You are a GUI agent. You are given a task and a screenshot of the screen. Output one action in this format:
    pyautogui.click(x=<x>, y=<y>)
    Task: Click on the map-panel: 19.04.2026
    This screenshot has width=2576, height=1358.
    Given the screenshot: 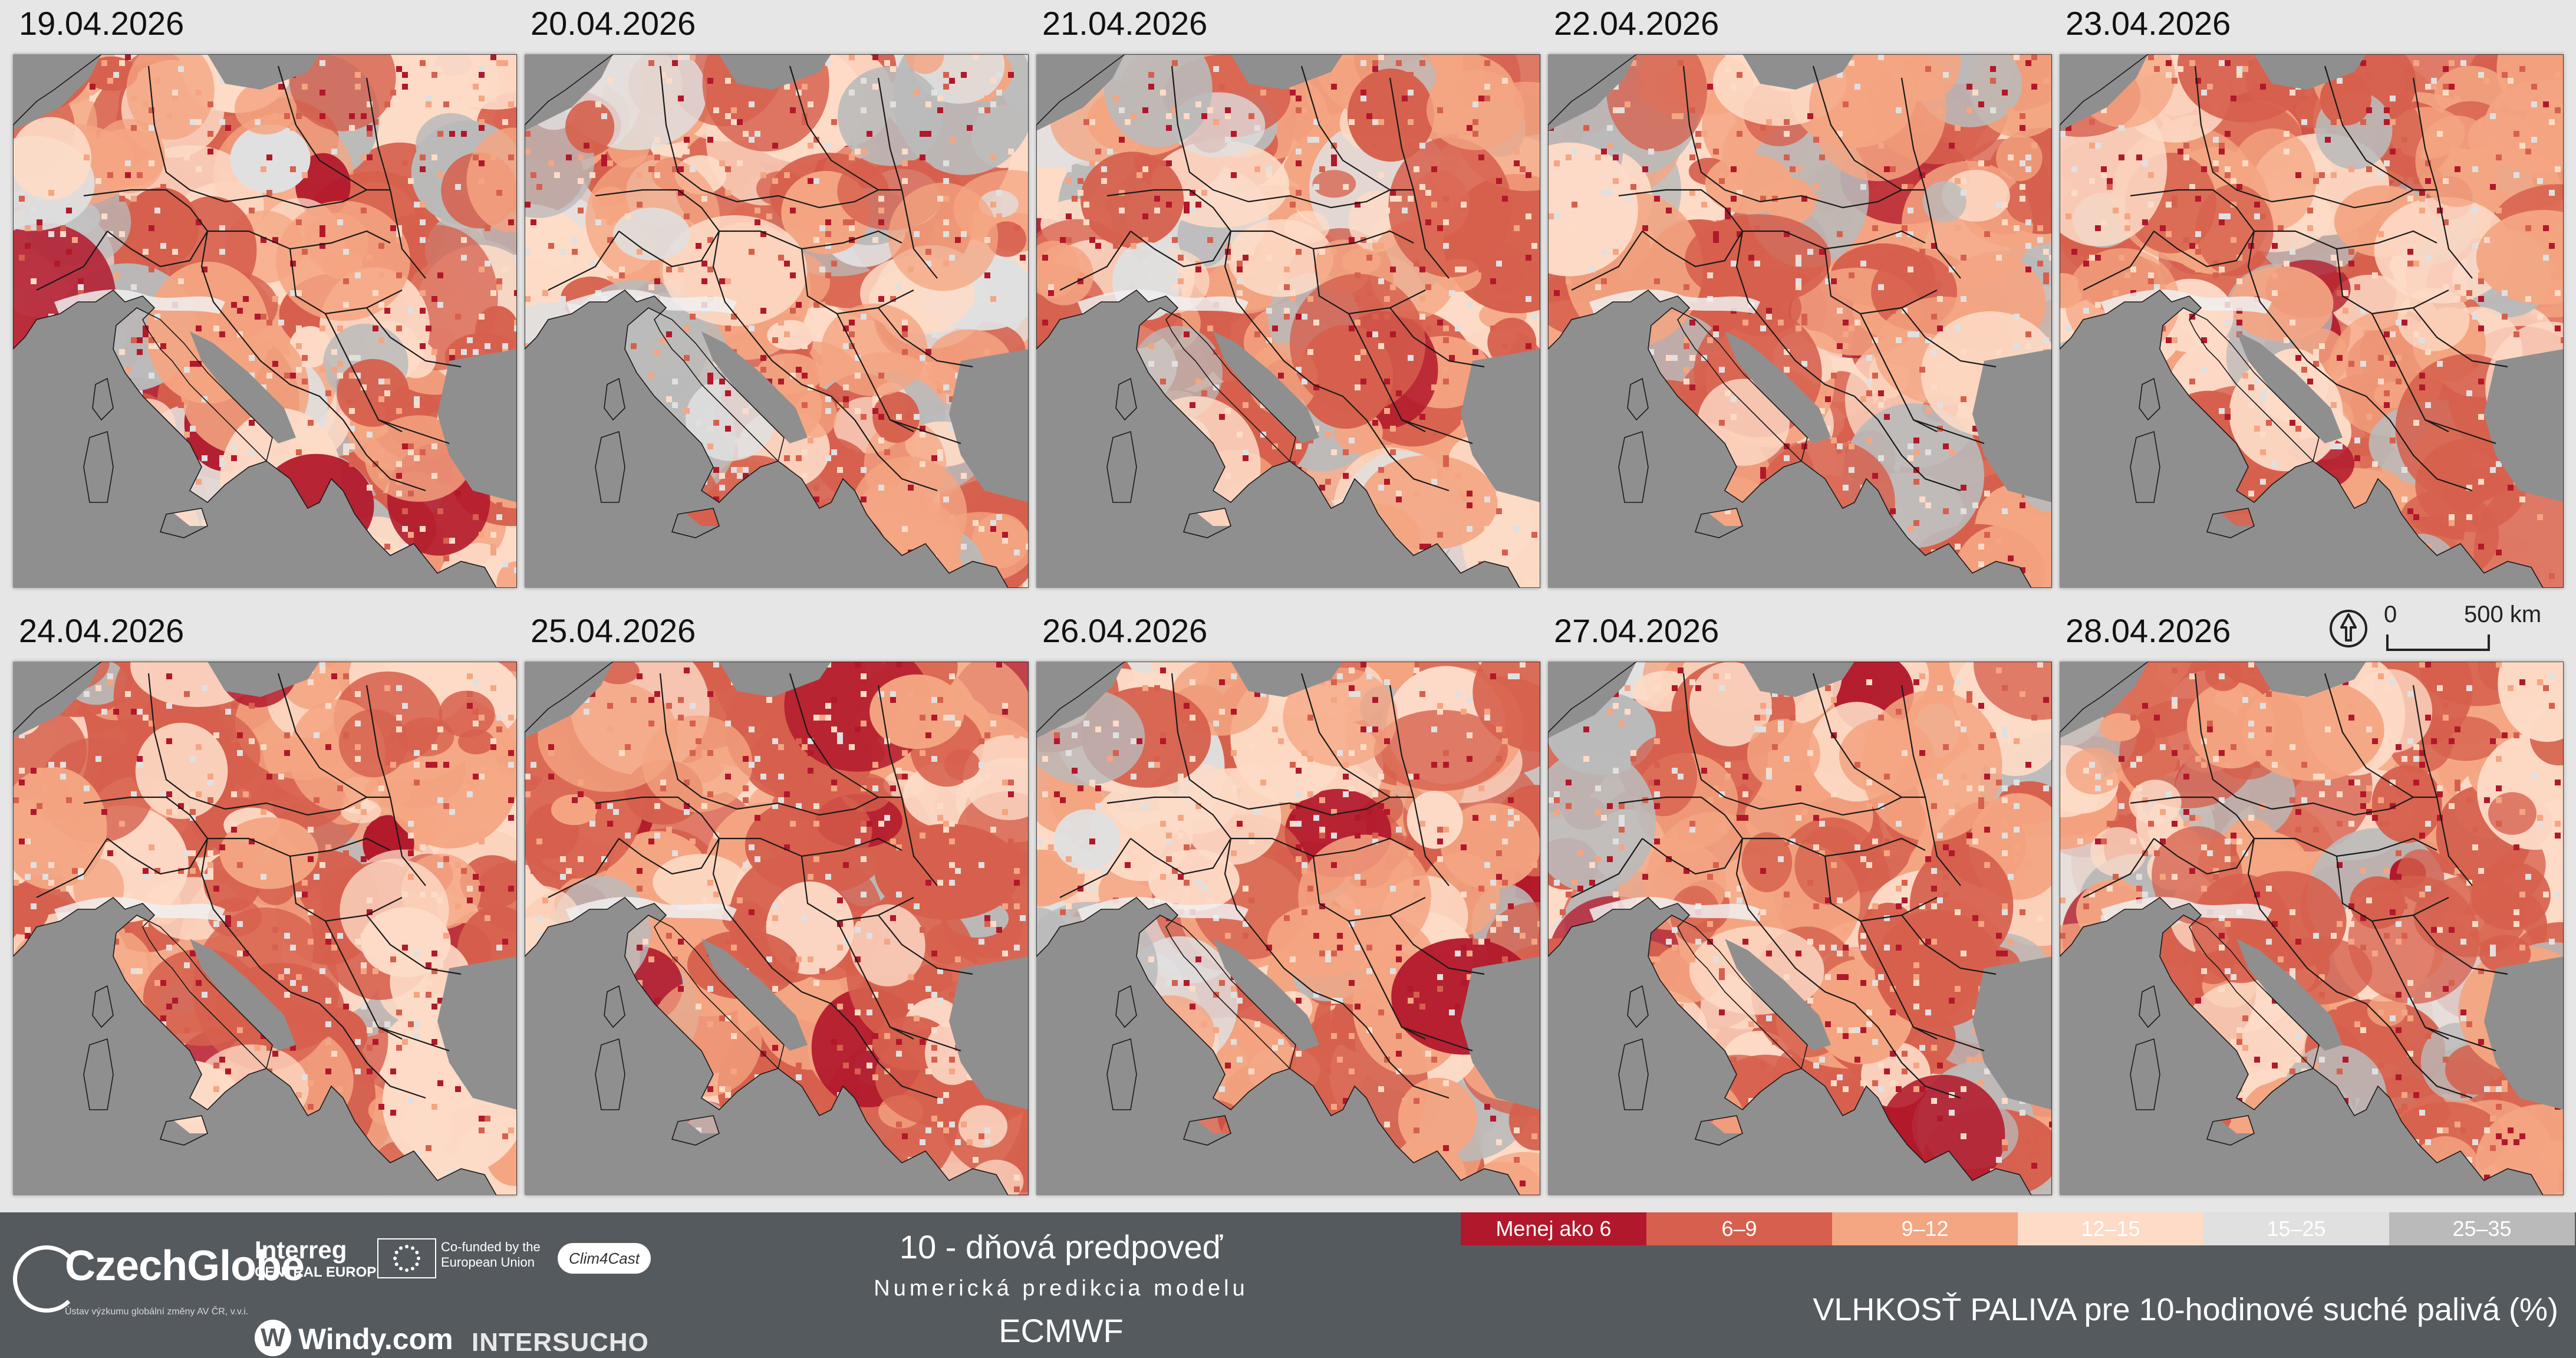 What is the action you would take?
    pyautogui.click(x=265, y=294)
    